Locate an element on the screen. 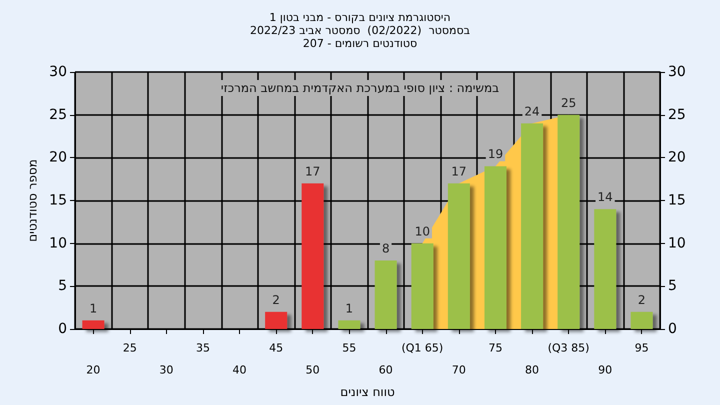 Image resolution: width=720 pixels, height=405 pixels. x-tick-label: 50 is located at coordinates (313, 370).